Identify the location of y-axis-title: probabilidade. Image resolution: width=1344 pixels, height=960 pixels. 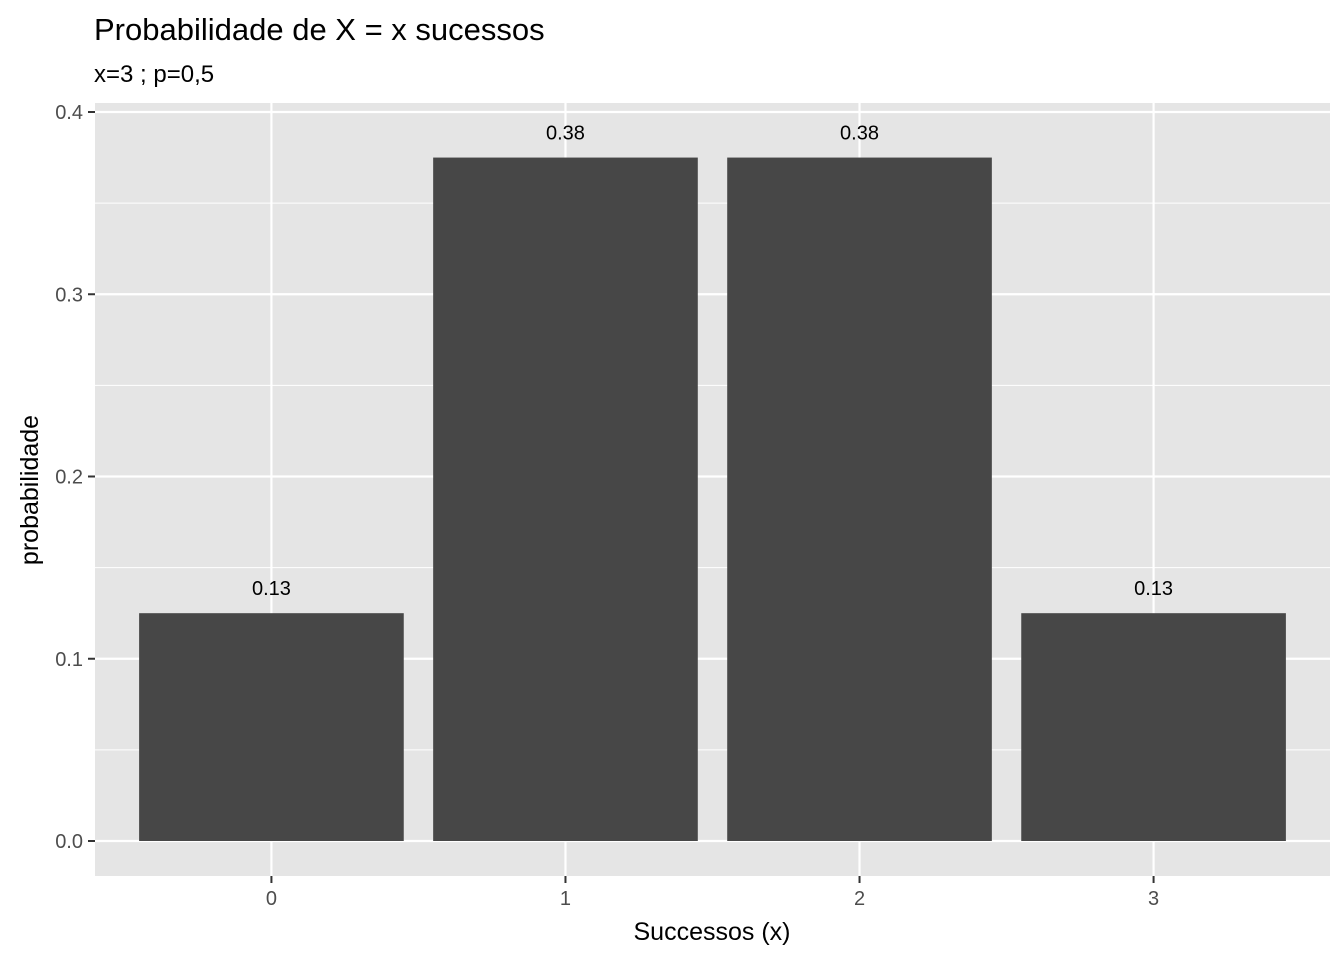
(30, 490).